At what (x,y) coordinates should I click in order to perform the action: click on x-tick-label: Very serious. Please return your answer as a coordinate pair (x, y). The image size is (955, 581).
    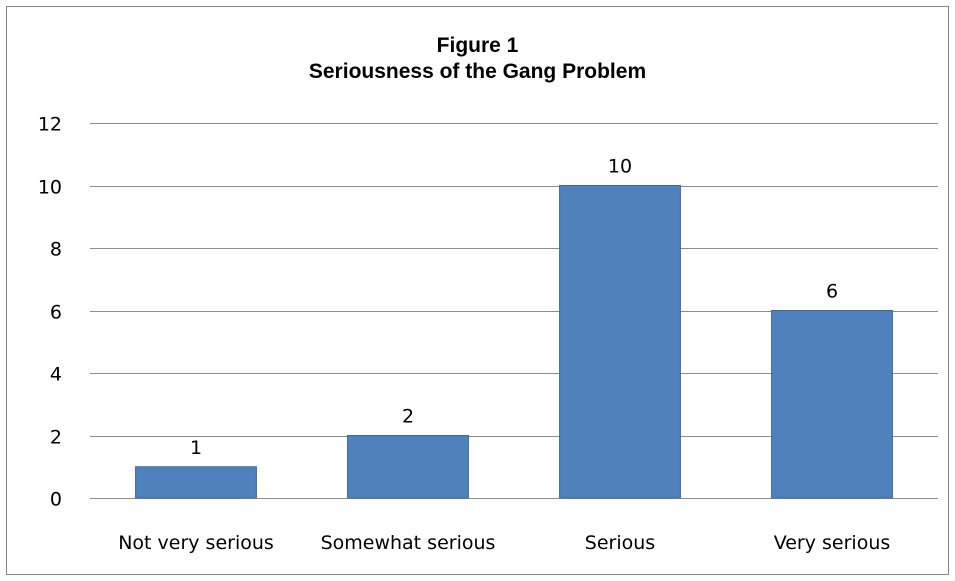
    Looking at the image, I should click on (832, 543).